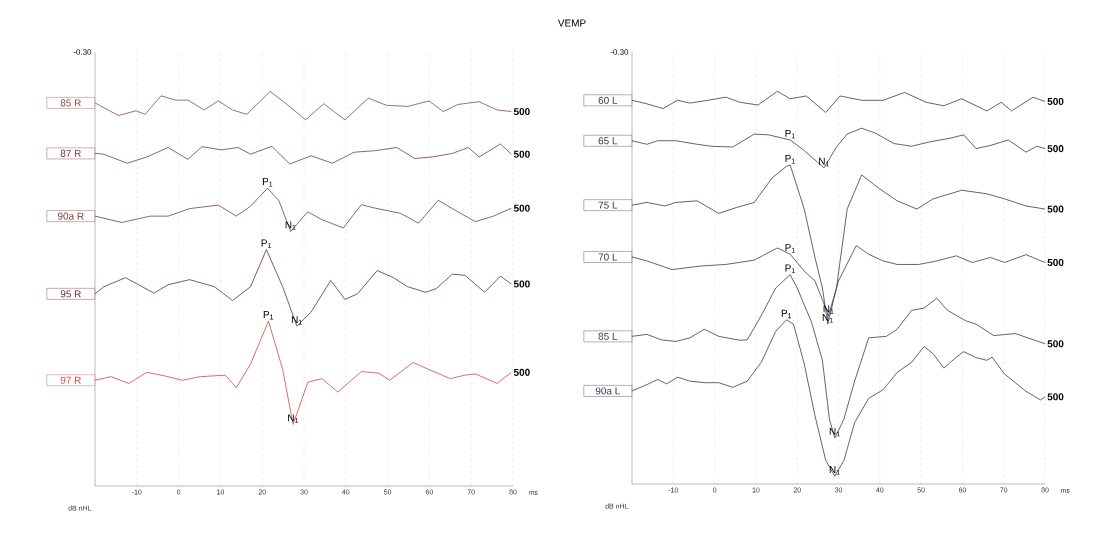 This screenshot has width=1106, height=540. I want to click on series-label: 90a L, so click(607, 391).